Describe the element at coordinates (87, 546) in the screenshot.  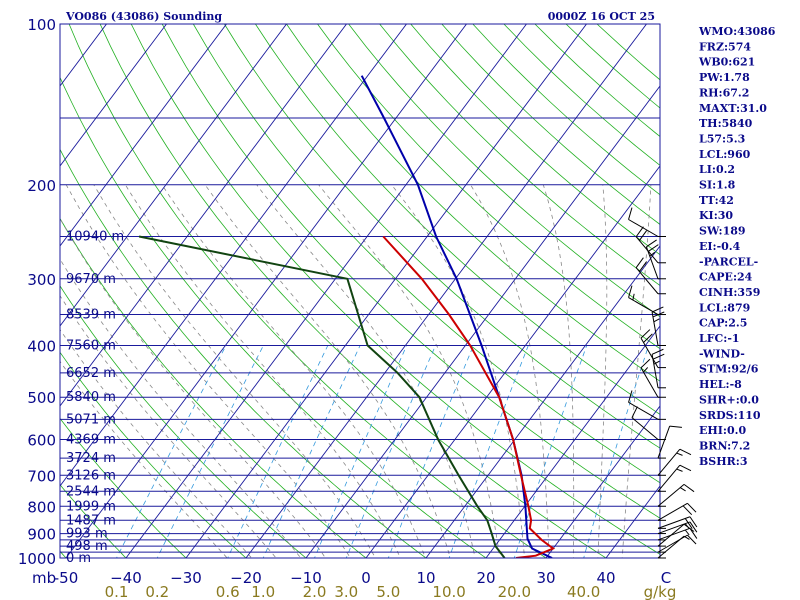
I see `height-label: 498 m` at that location.